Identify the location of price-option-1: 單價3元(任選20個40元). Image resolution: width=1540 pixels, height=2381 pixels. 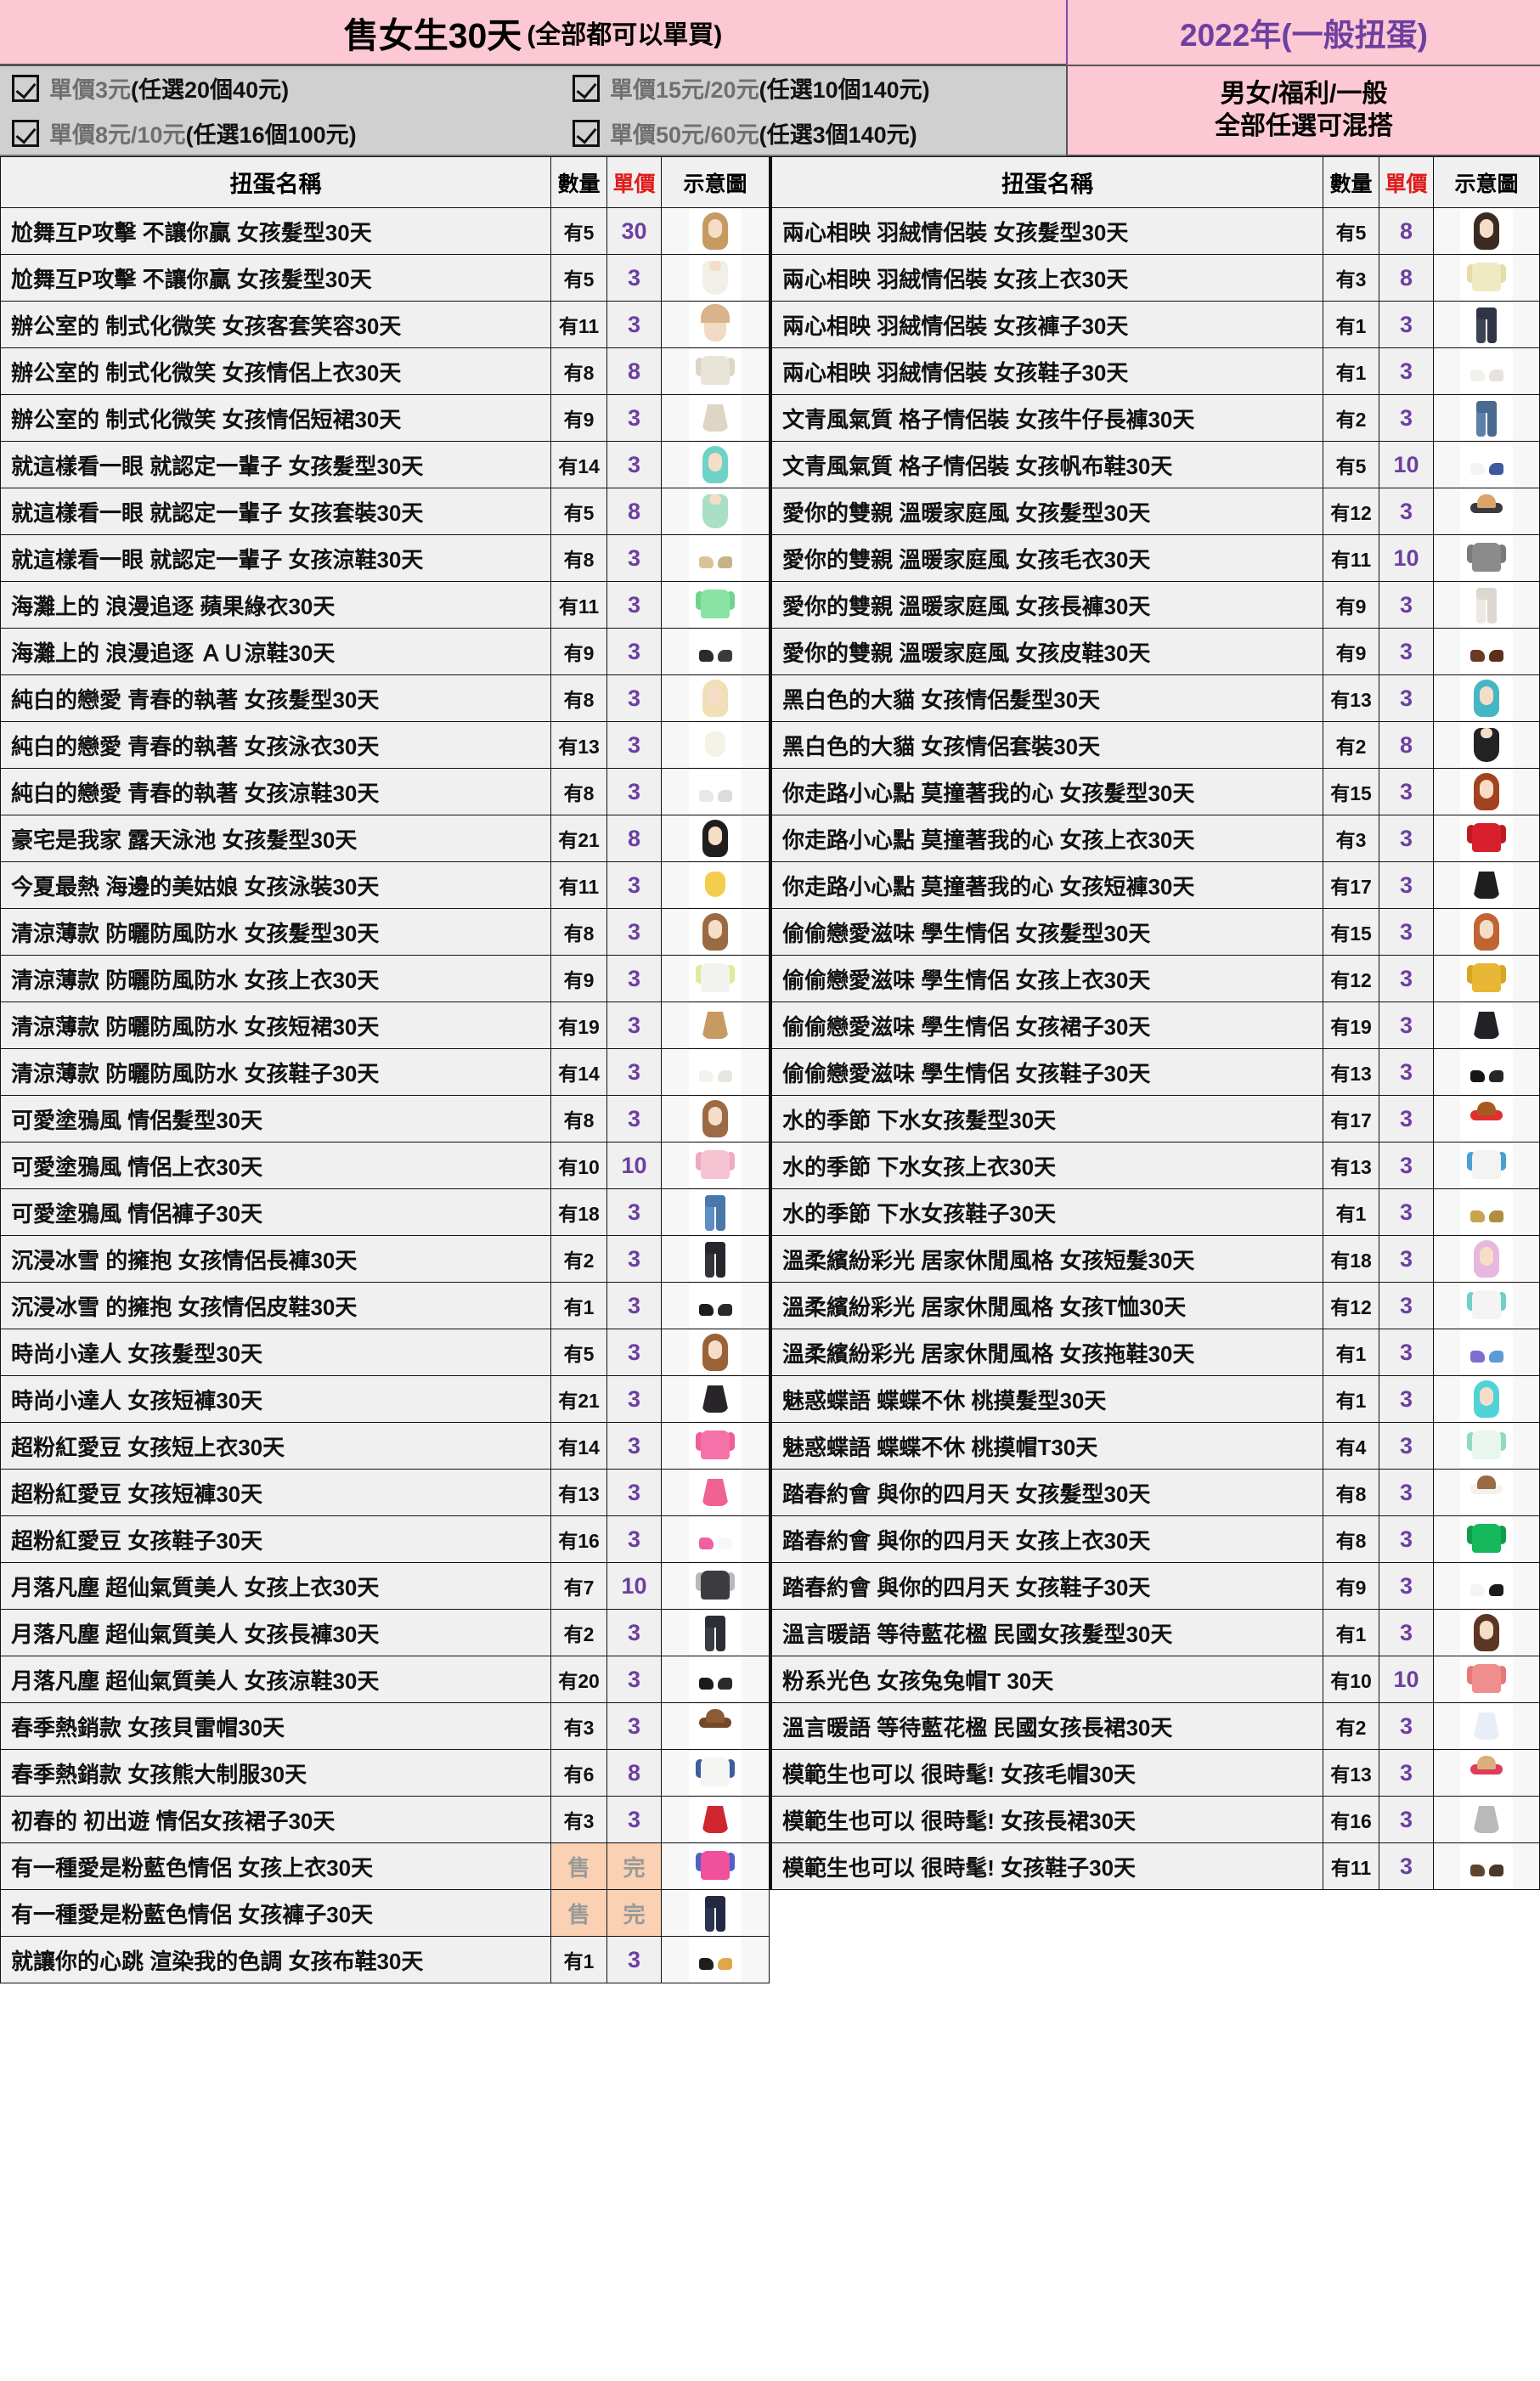
(280, 87).